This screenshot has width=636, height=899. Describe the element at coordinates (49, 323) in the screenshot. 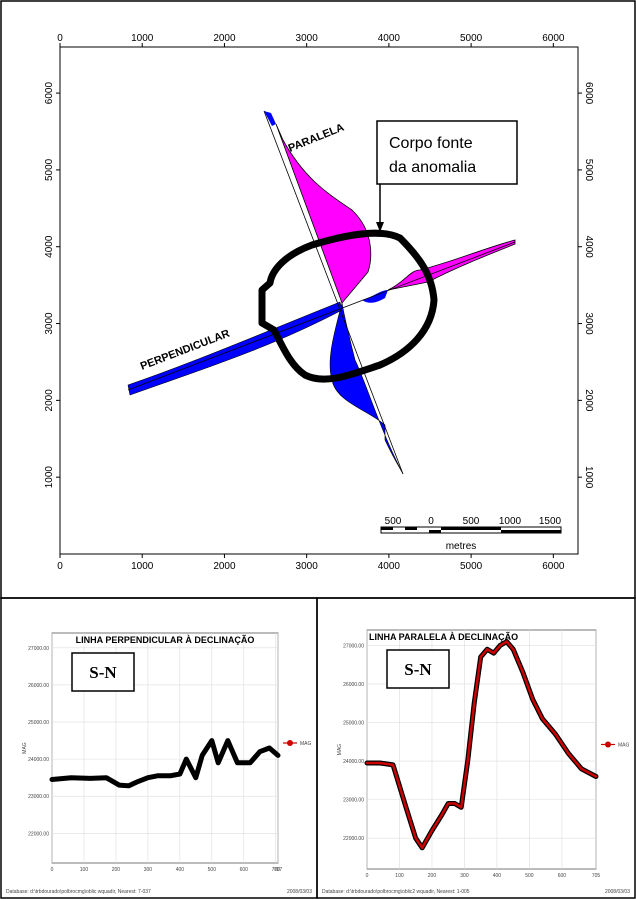

I see `map-y-tick-label-left: 3000` at that location.